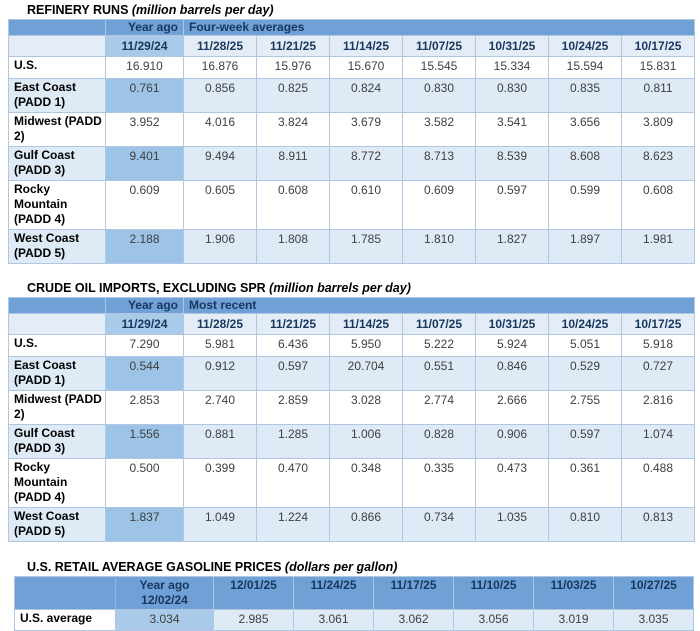  What do you see at coordinates (658, 205) in the screenshot?
I see `value-cell: 0.608` at bounding box center [658, 205].